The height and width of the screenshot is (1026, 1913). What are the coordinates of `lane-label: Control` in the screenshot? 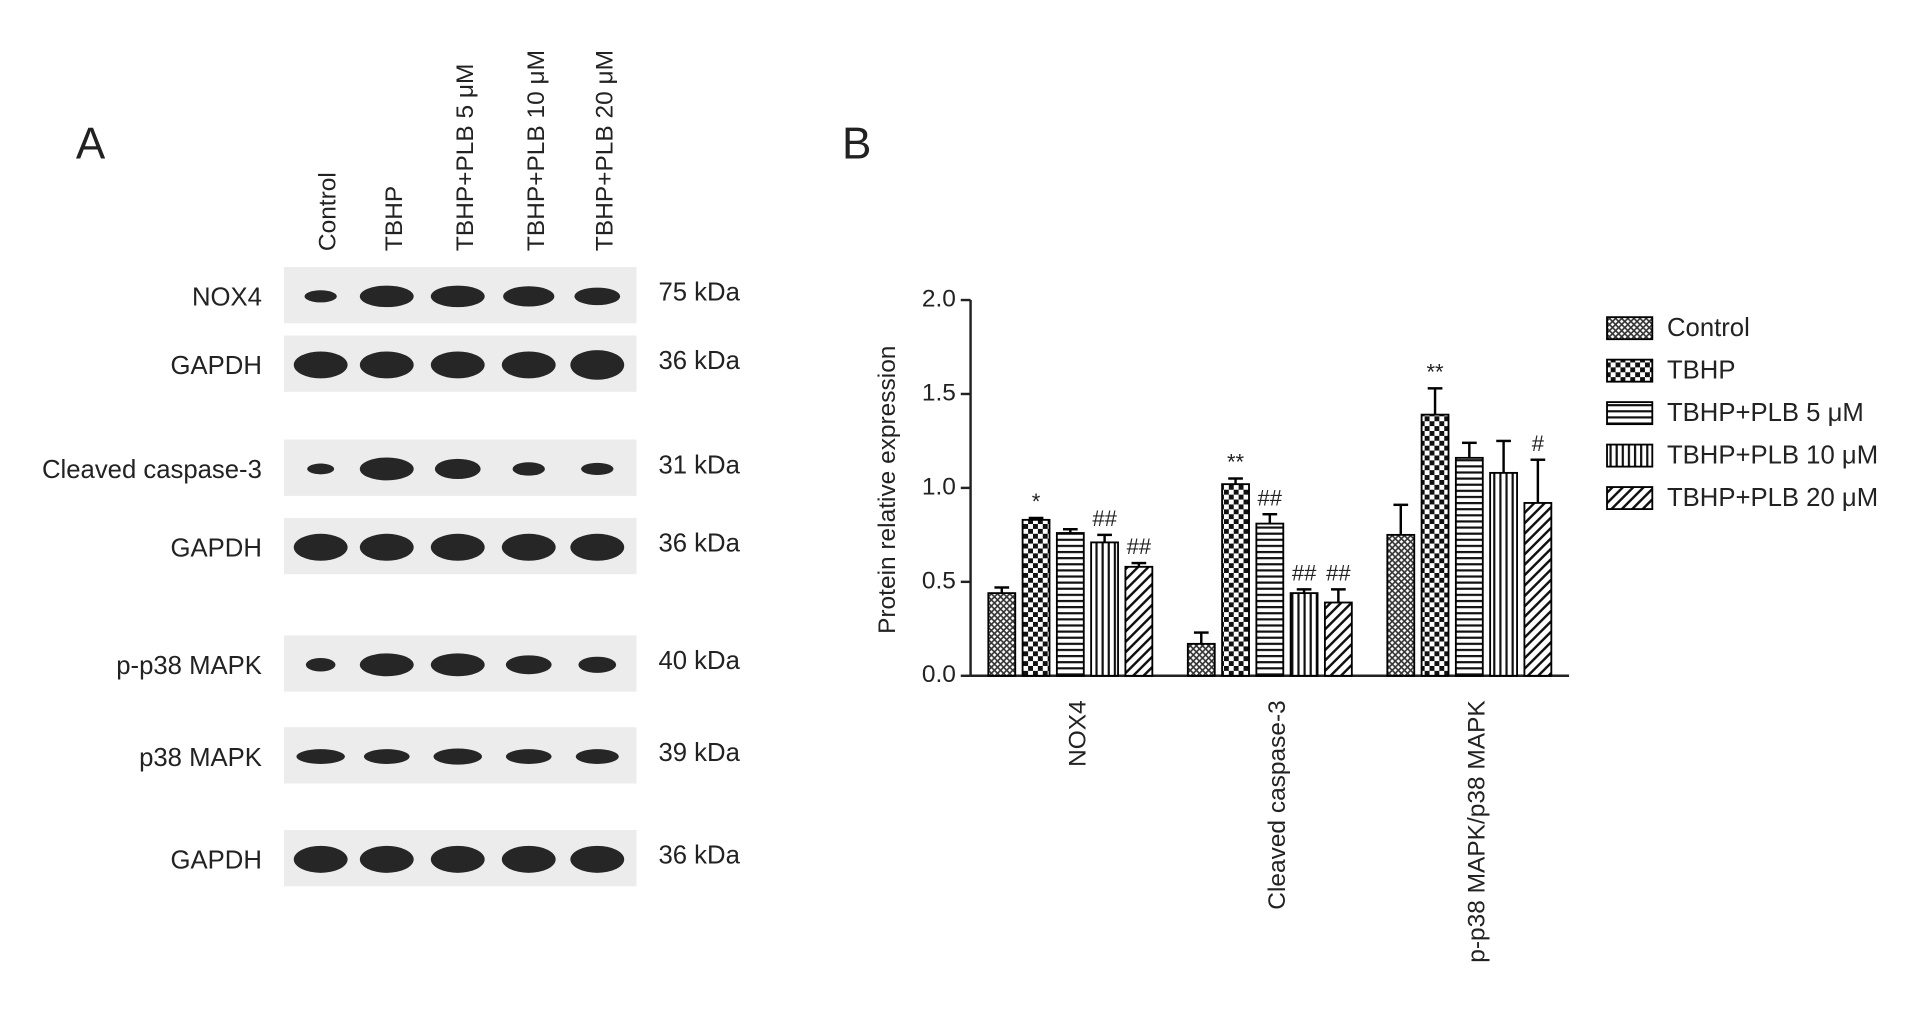 It's located at (328, 211).